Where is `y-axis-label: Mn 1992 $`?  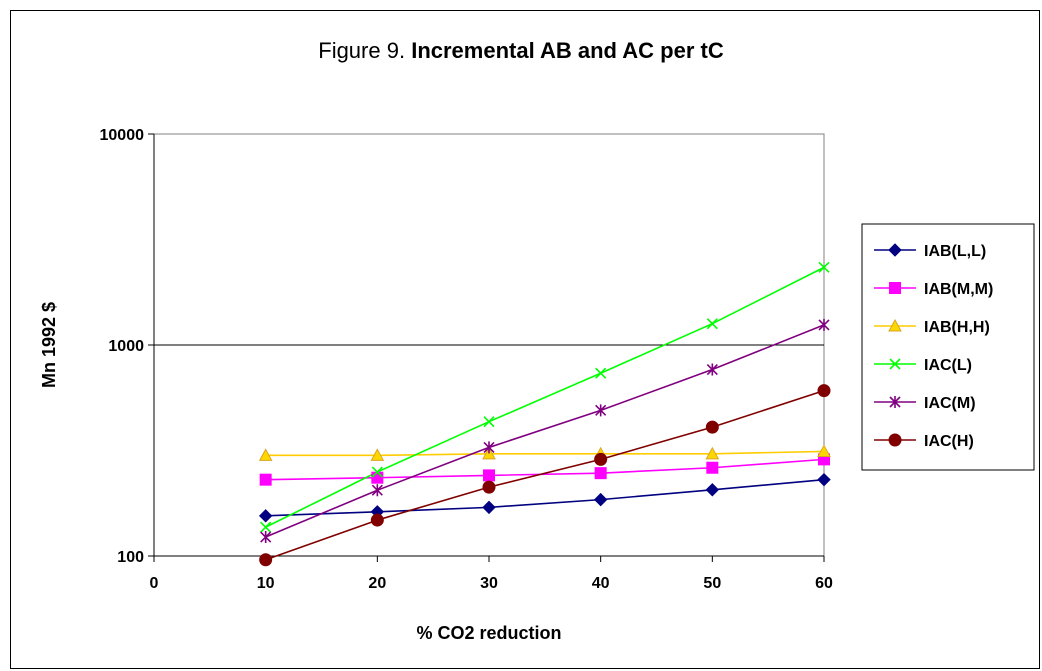 y-axis-label: Mn 1992 $ is located at coordinates (49, 345).